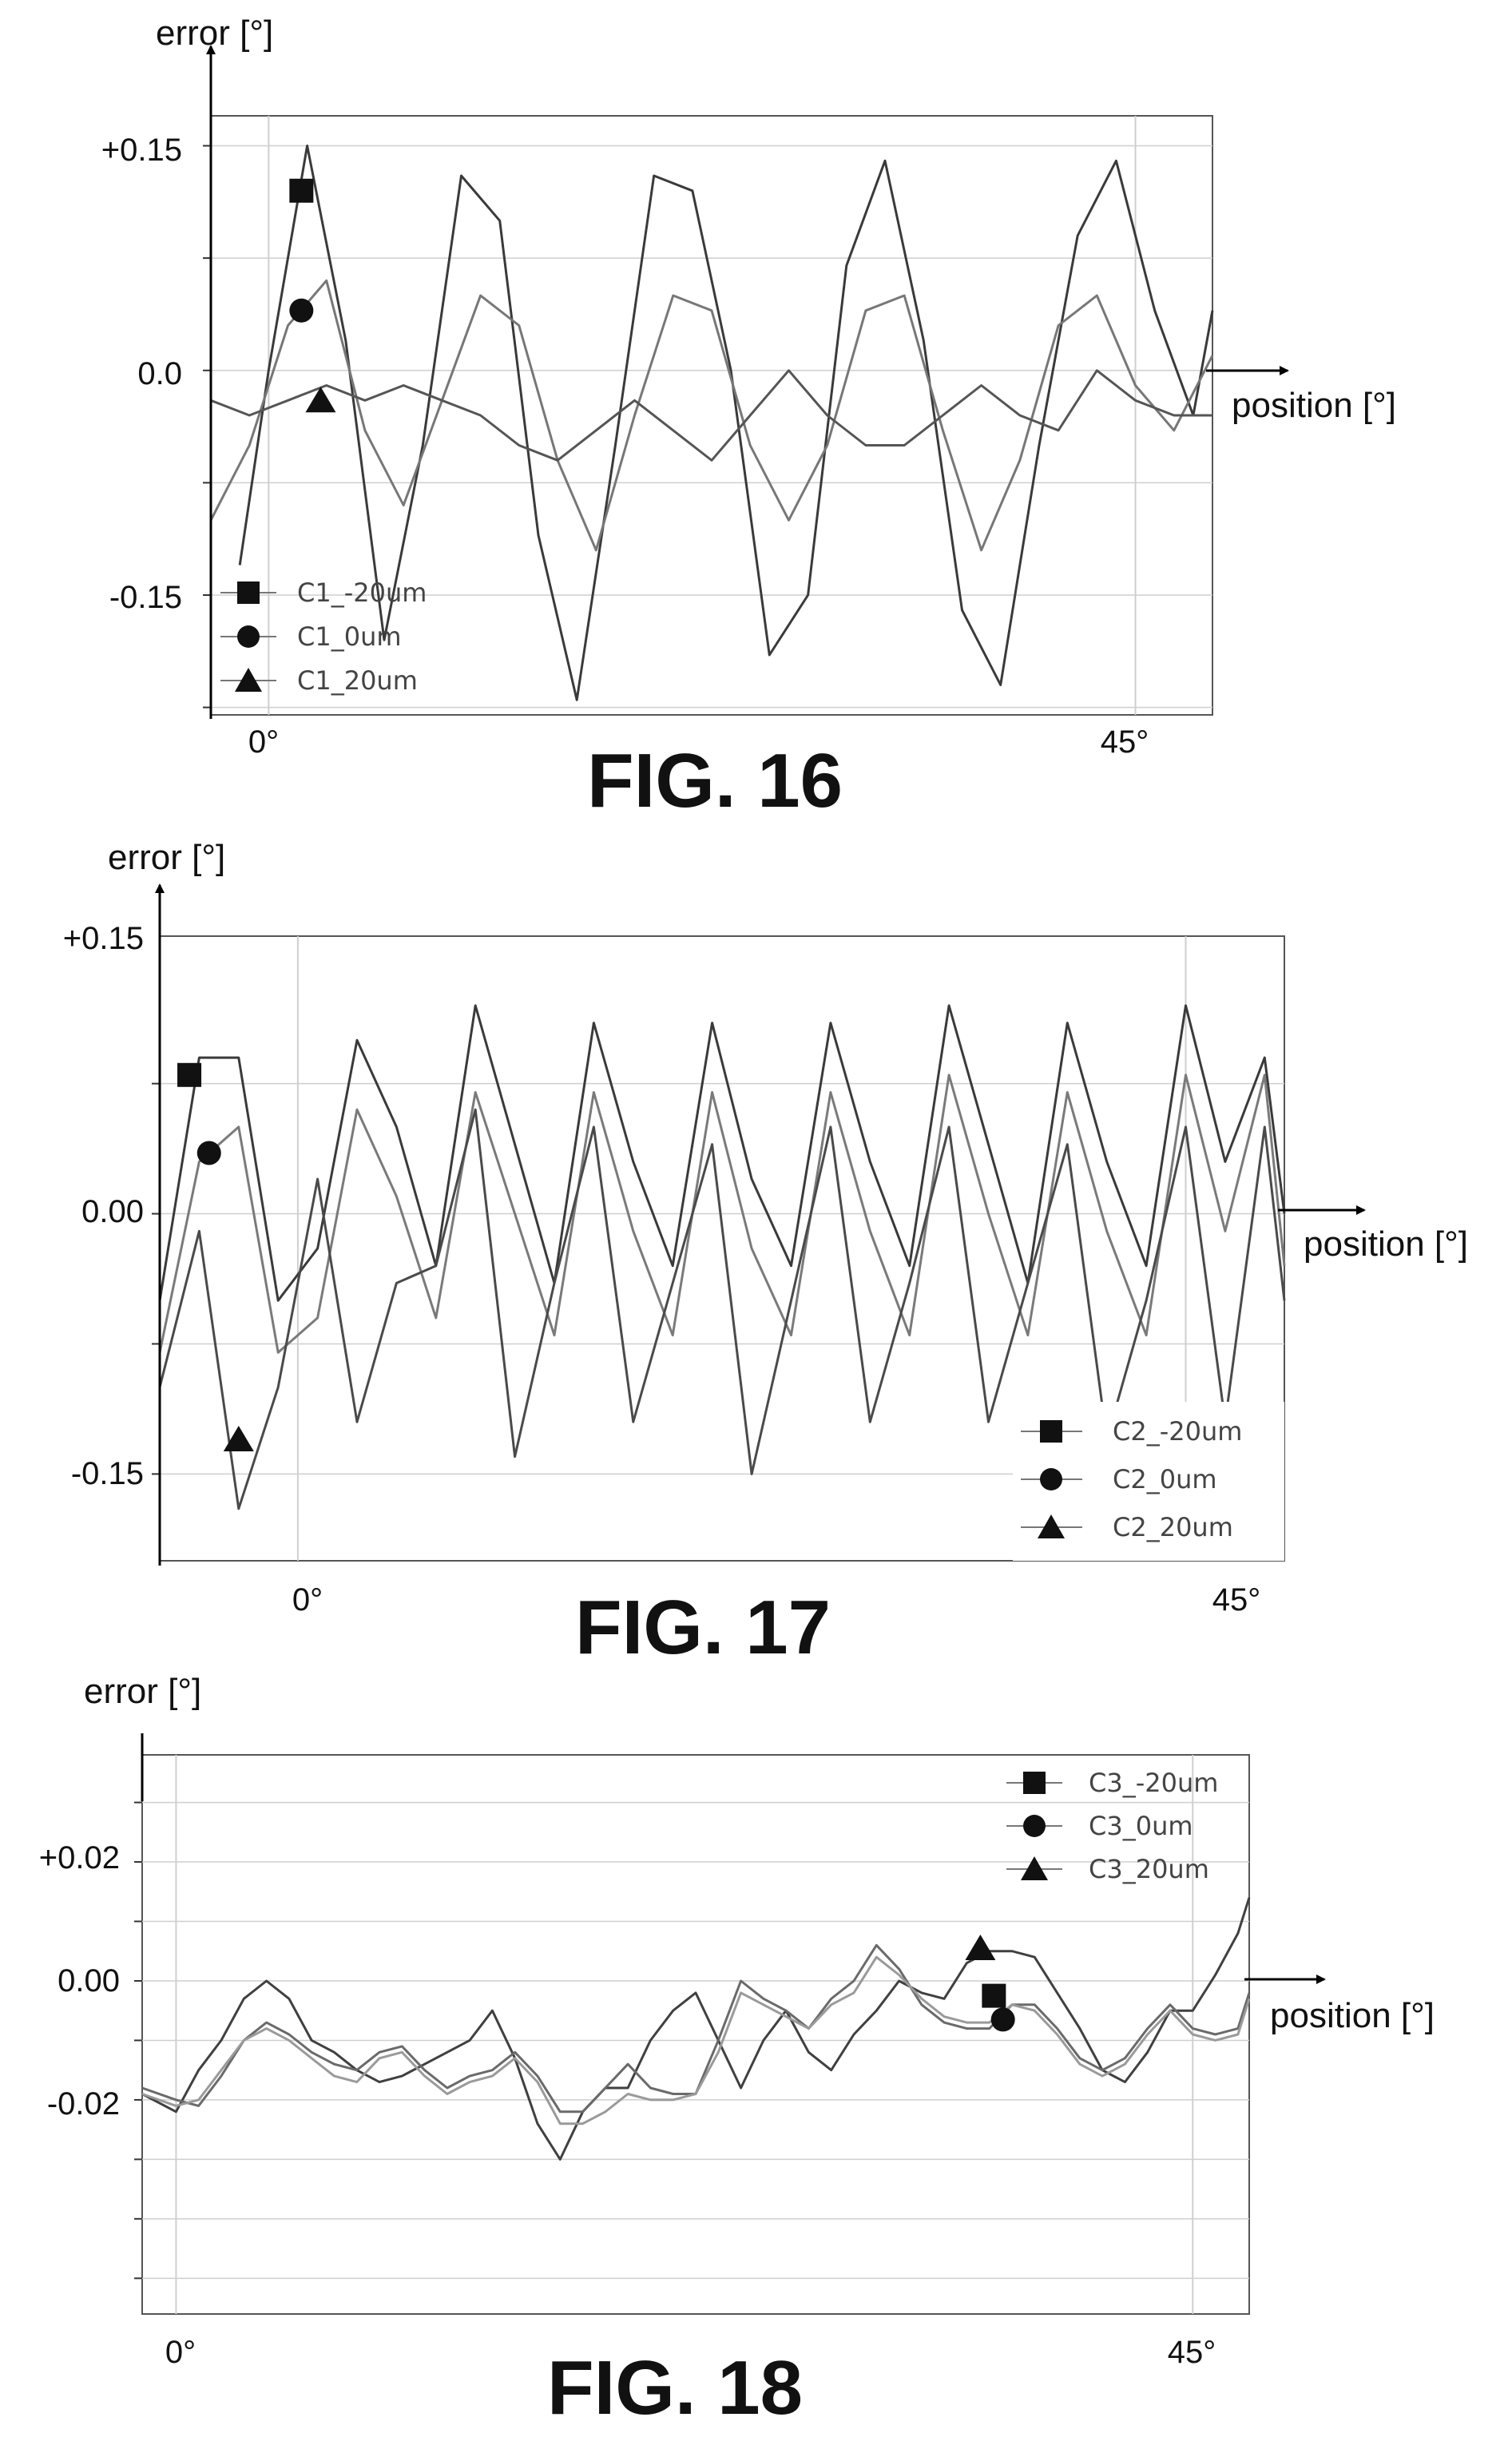 The height and width of the screenshot is (2437, 1512). Describe the element at coordinates (1165, 1479) in the screenshot. I see `legend-label: C2_0um` at that location.